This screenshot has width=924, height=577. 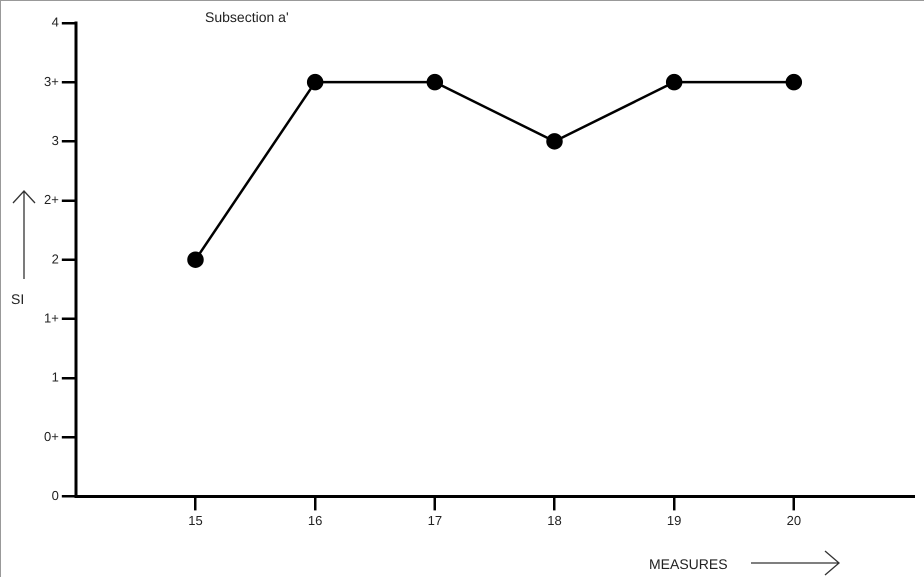 I want to click on y-tick-label: 0, so click(x=55, y=495).